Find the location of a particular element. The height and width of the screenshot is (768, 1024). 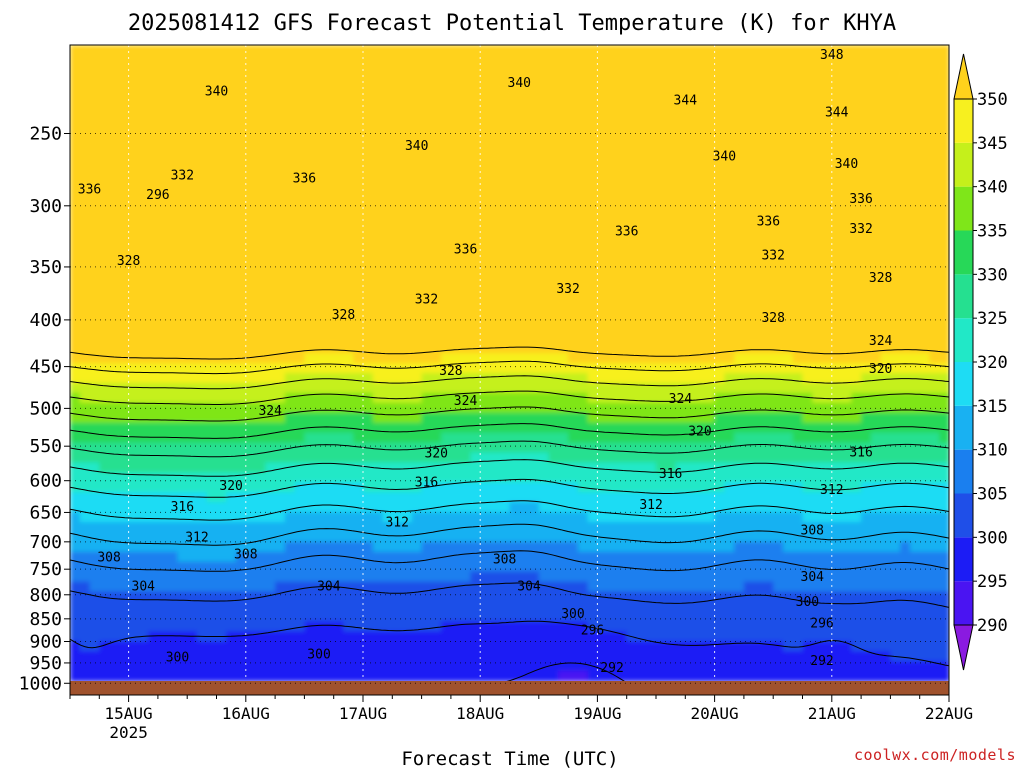

contour-label-48: 336 is located at coordinates (860, 199).